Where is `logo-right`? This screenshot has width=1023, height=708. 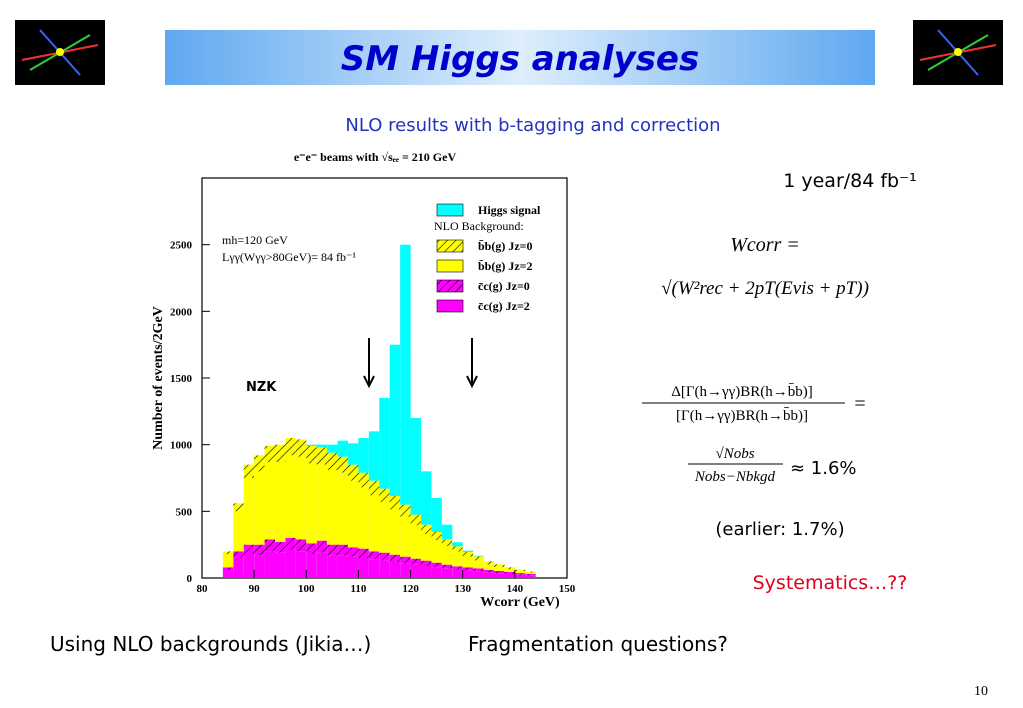
logo-right is located at coordinates (958, 52).